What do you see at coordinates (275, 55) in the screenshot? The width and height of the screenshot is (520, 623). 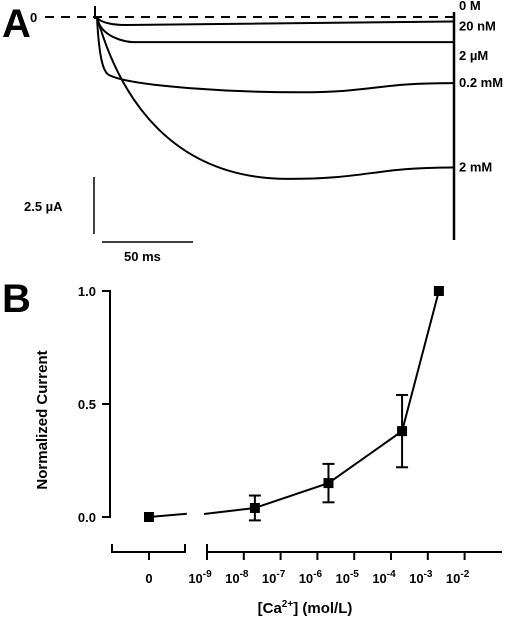 I see `trace-0-2-mm` at bounding box center [275, 55].